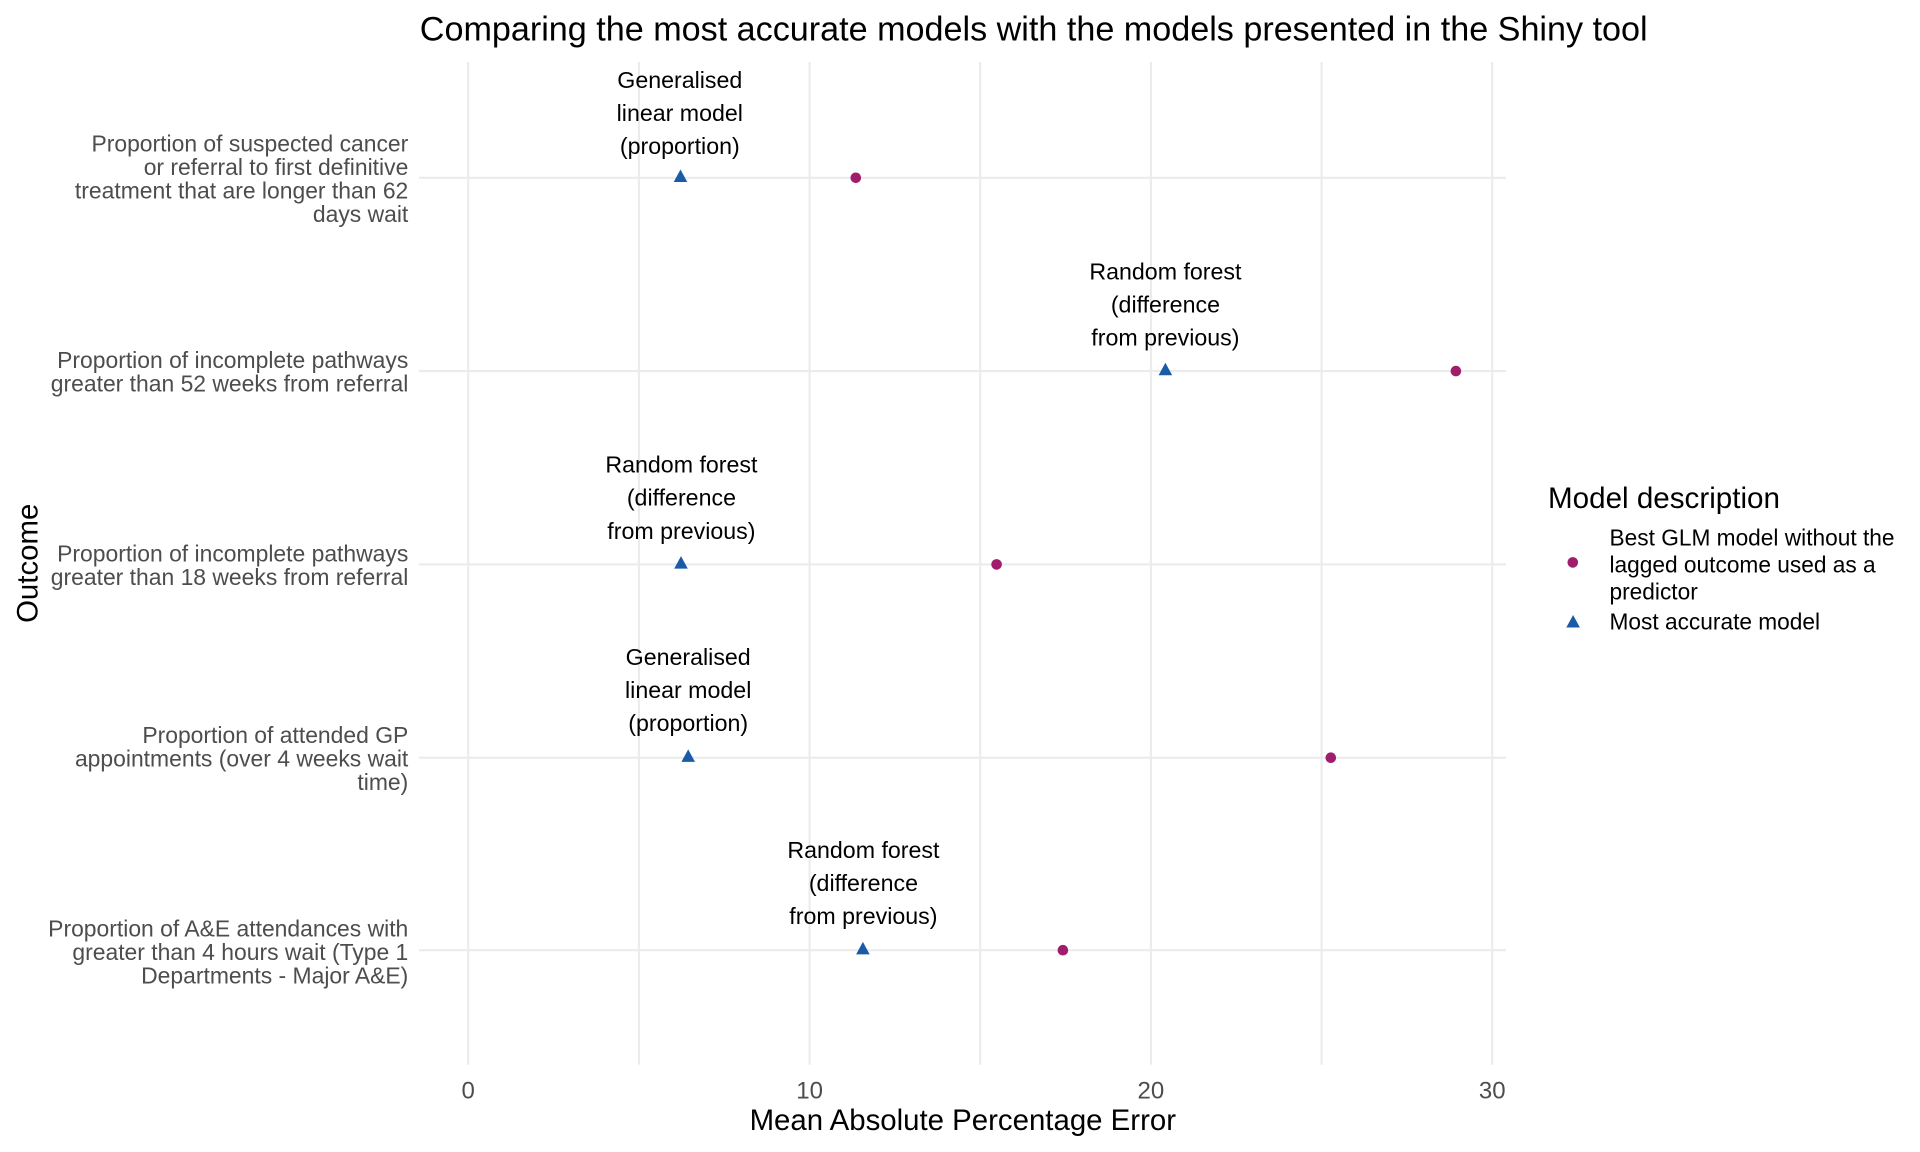 The height and width of the screenshot is (1152, 1920). What do you see at coordinates (230, 577) in the screenshot?
I see `svg-text:greater than 18 weeks from ref: greater than 18 weeks from referral` at bounding box center [230, 577].